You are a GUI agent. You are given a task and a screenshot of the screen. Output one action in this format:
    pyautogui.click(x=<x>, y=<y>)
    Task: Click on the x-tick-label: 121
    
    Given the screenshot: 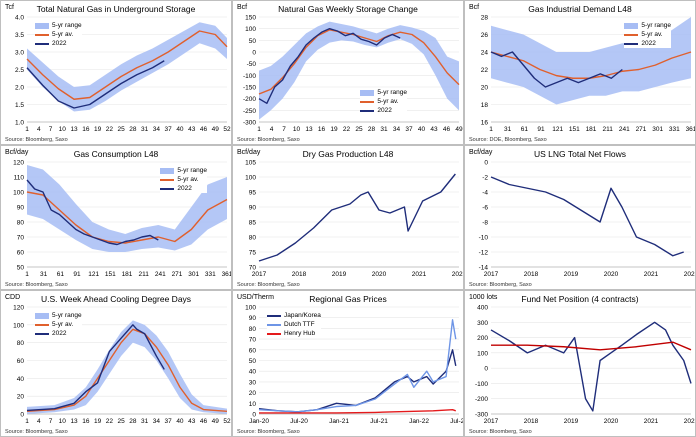 What is the action you would take?
    pyautogui.click(x=557, y=129)
    